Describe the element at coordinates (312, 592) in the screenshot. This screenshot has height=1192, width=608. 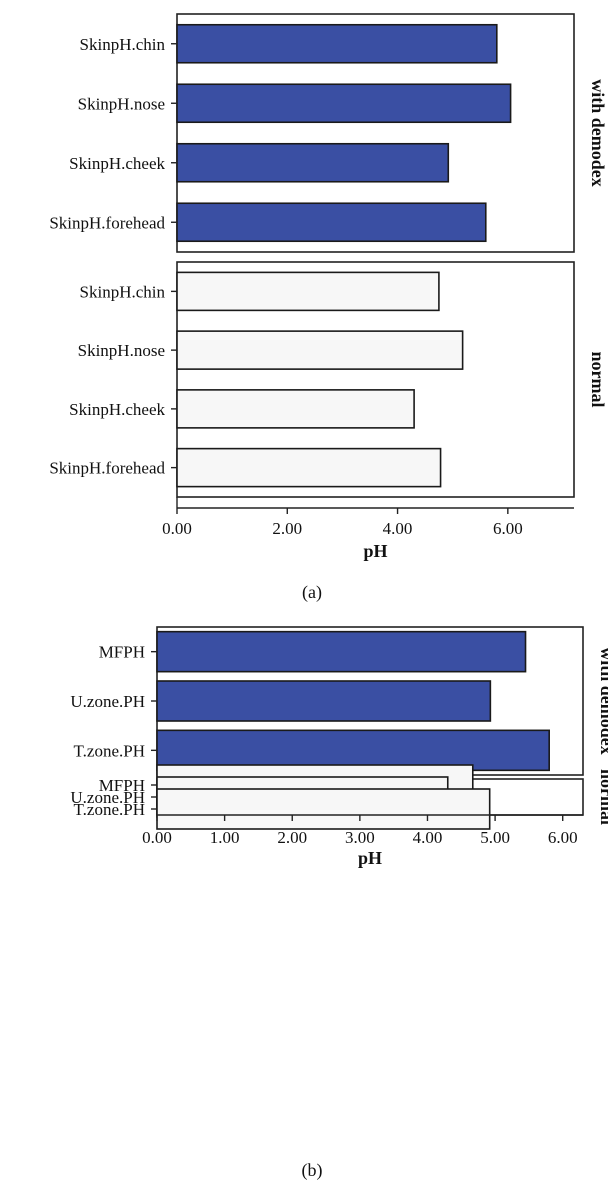
I see `figure-caption: (a)` at that location.